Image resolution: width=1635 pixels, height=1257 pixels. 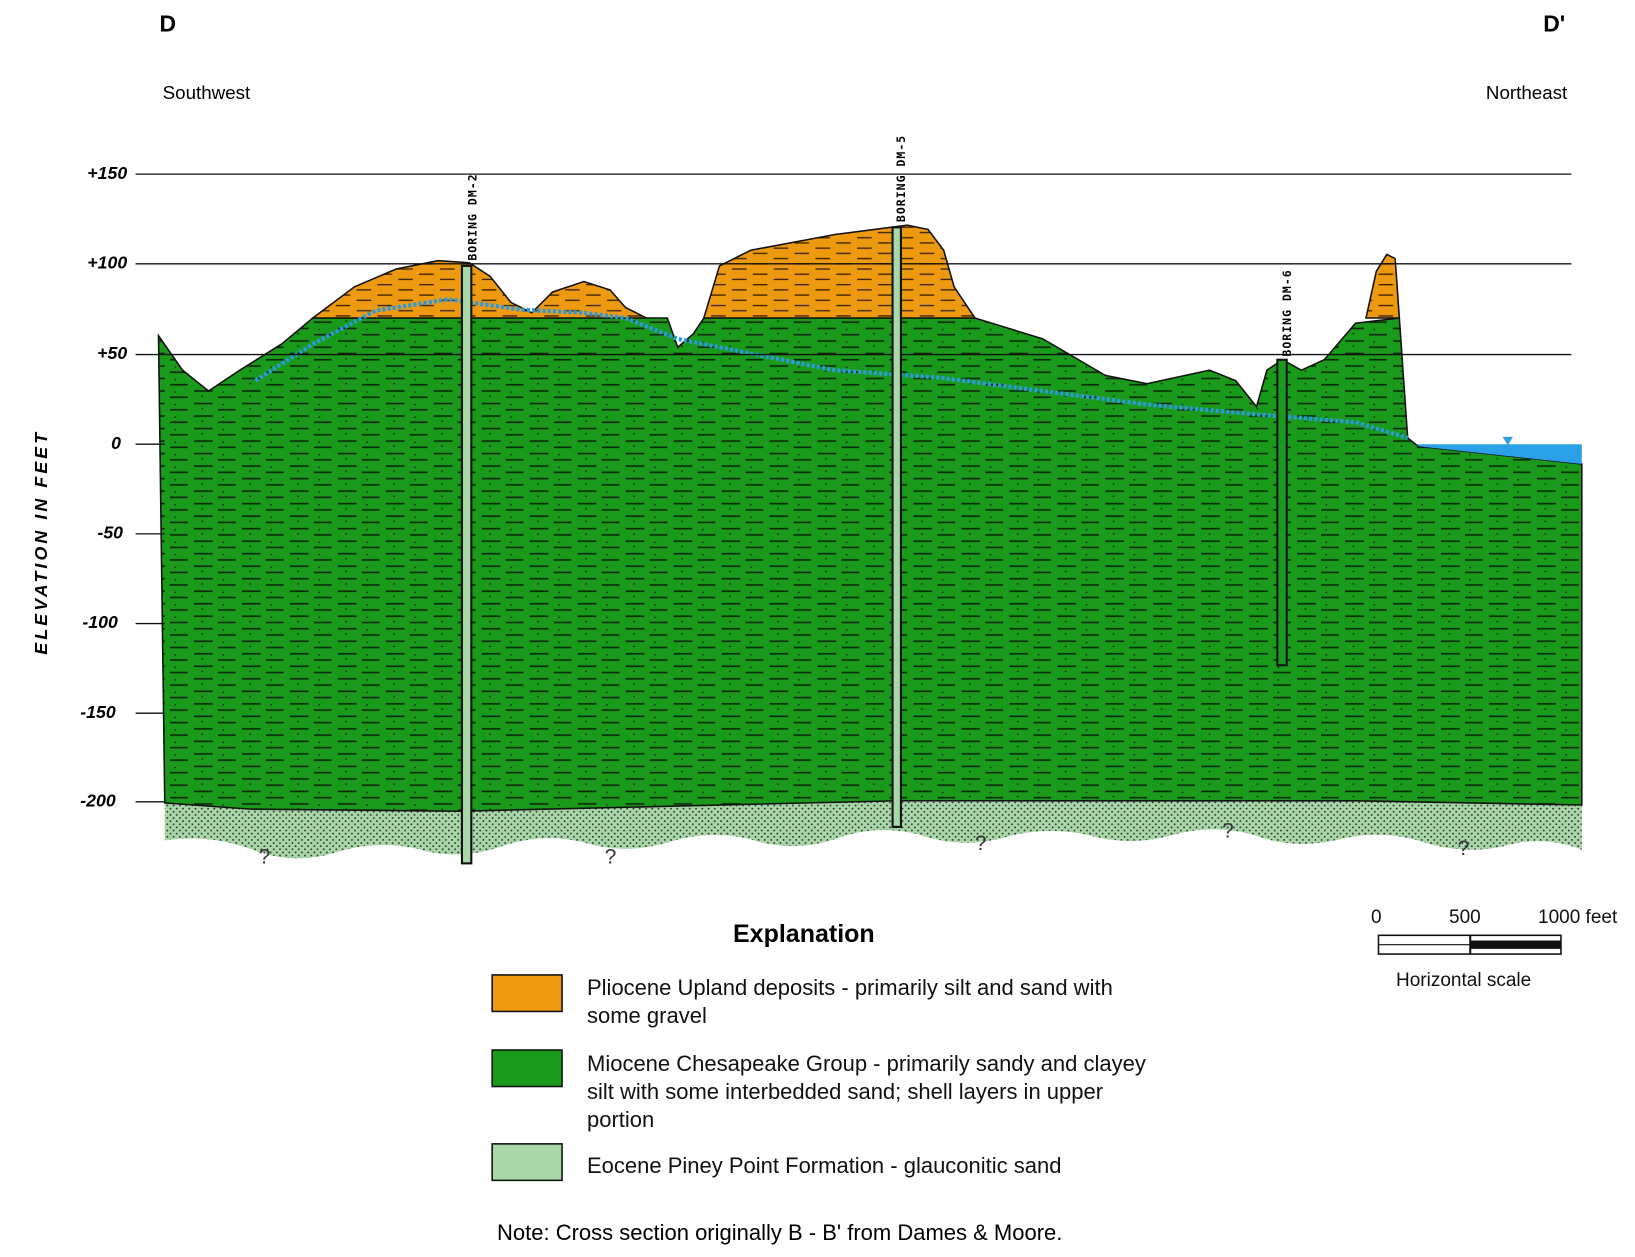 I want to click on water-marker, so click(x=1507, y=441).